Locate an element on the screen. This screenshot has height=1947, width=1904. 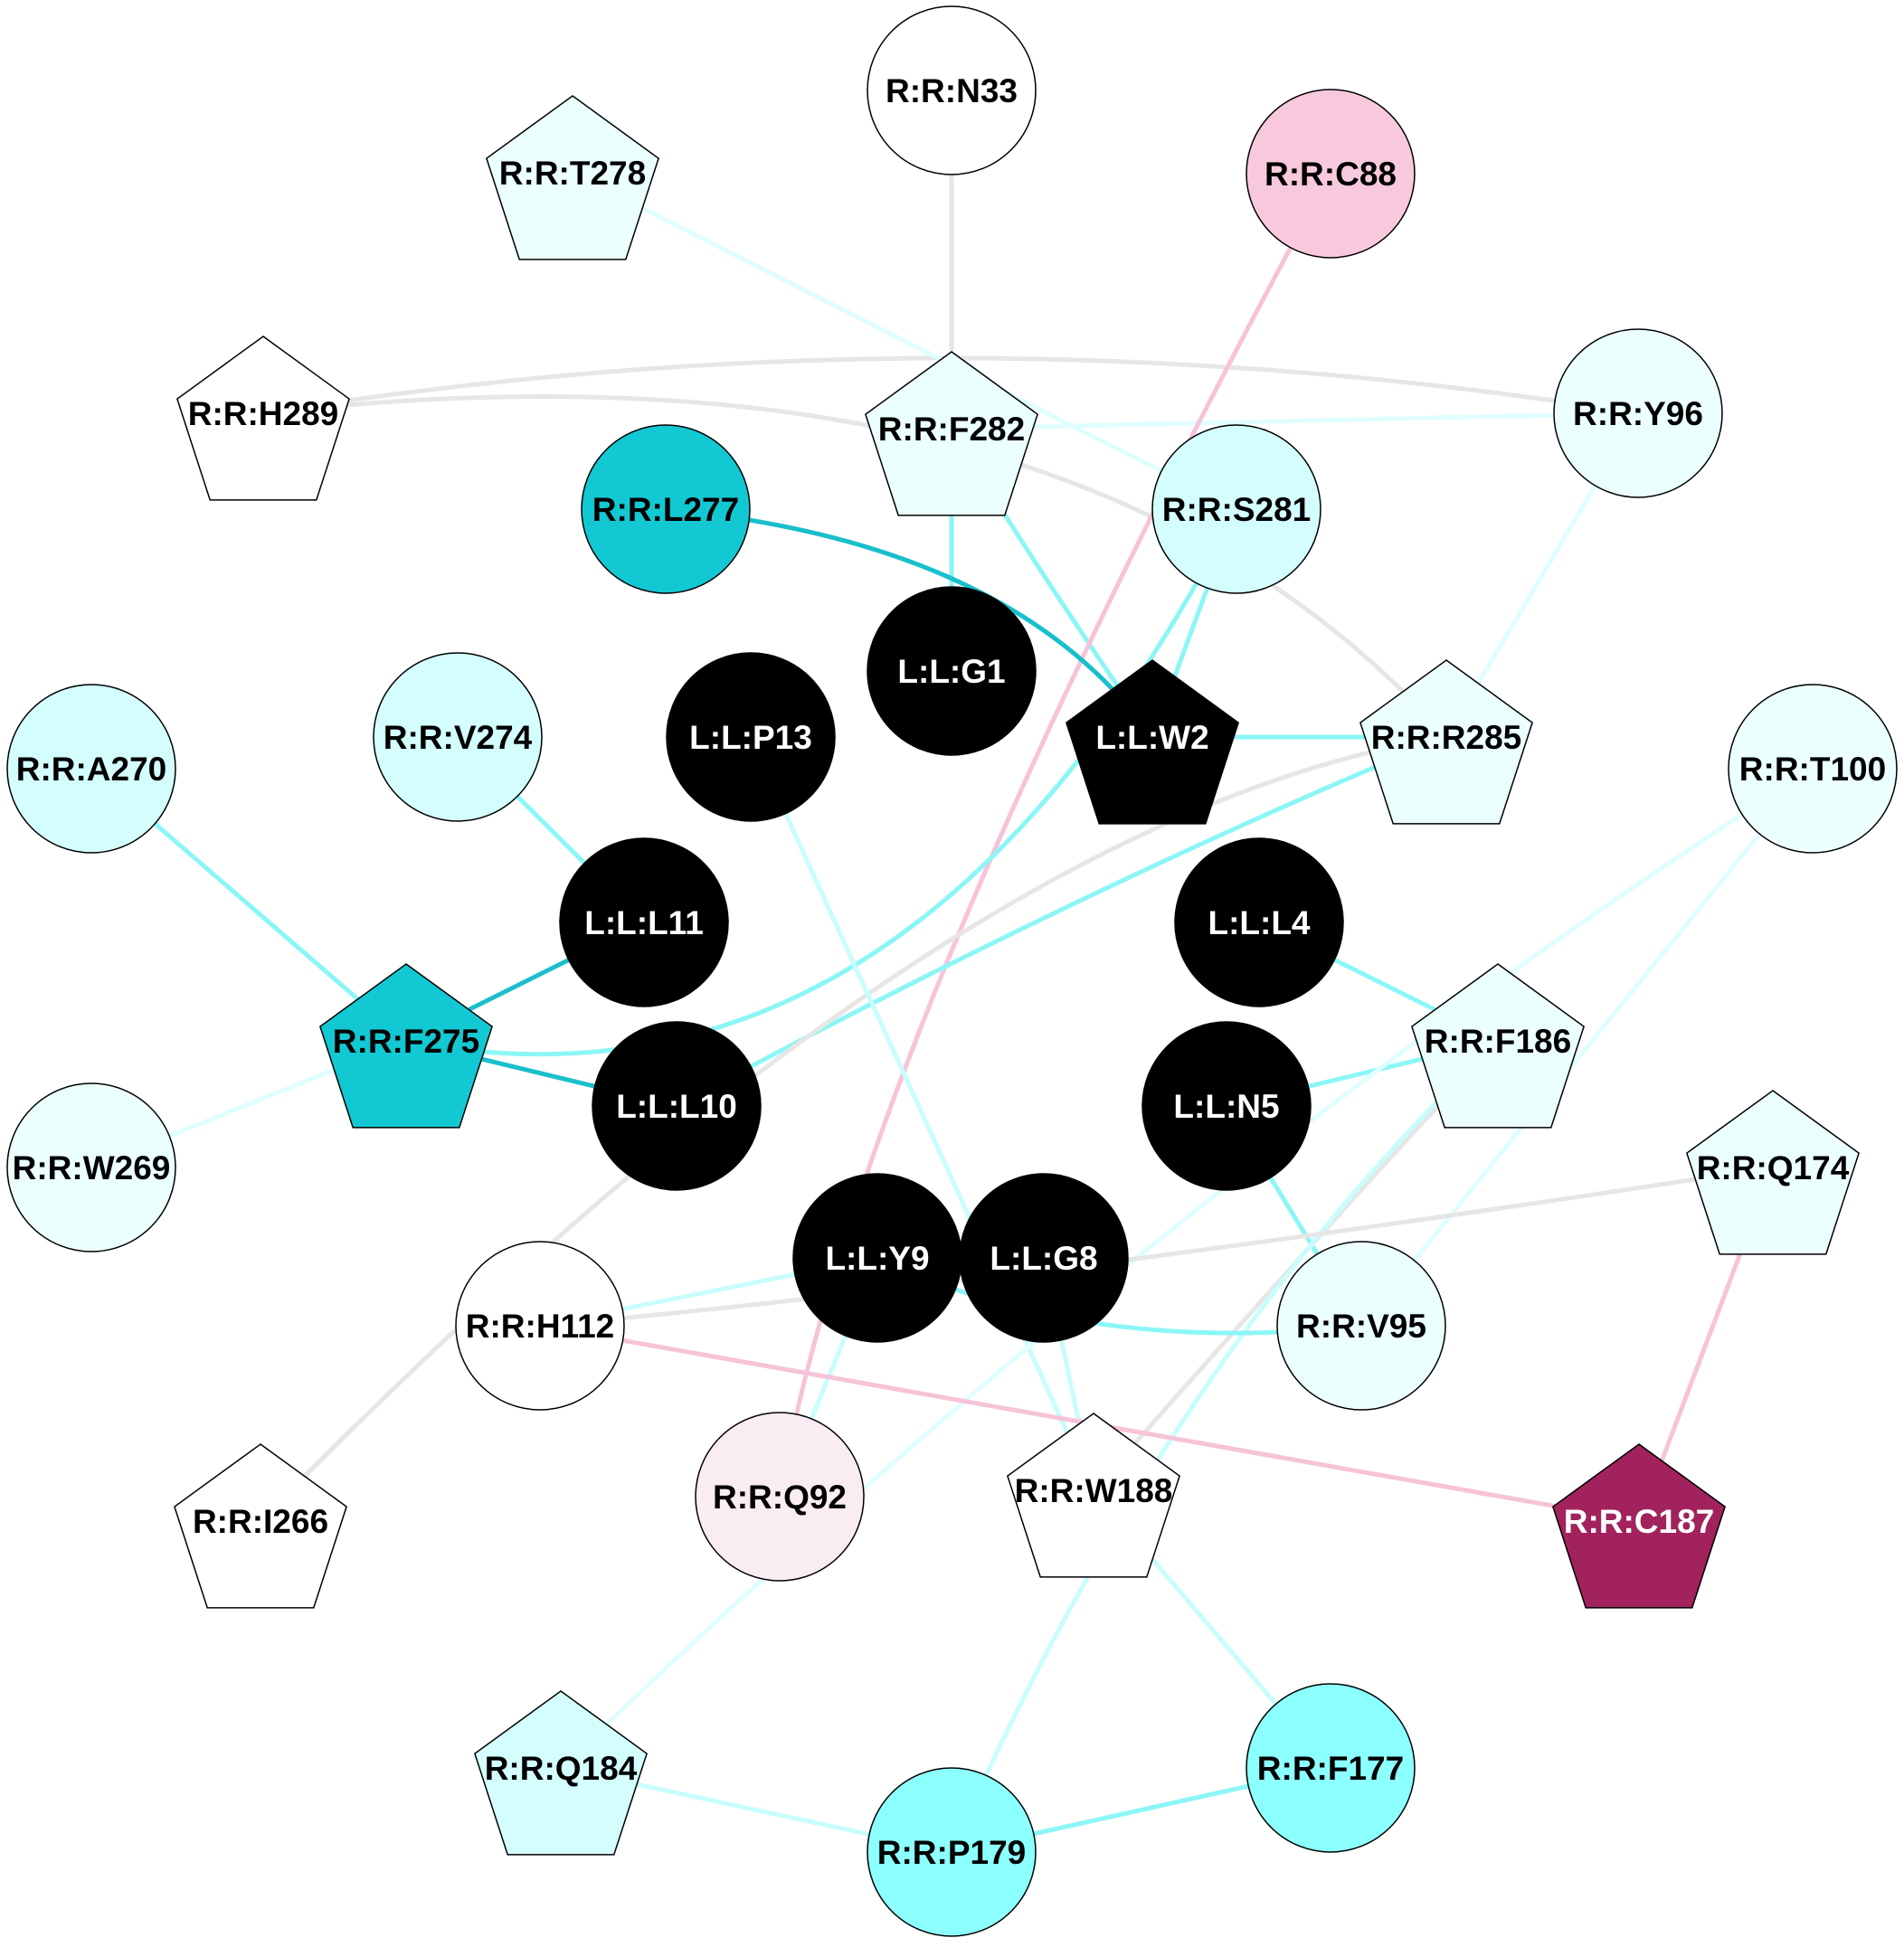
node-r-r-t278: R:R:T278 is located at coordinates (572, 177).